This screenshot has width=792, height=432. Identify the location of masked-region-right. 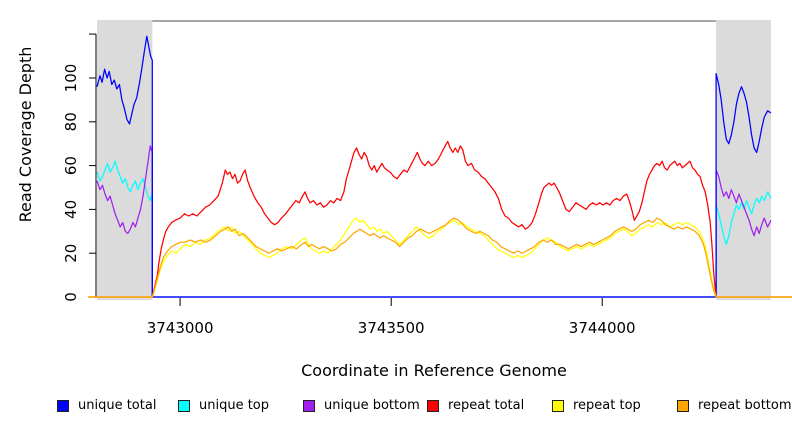
(743, 160).